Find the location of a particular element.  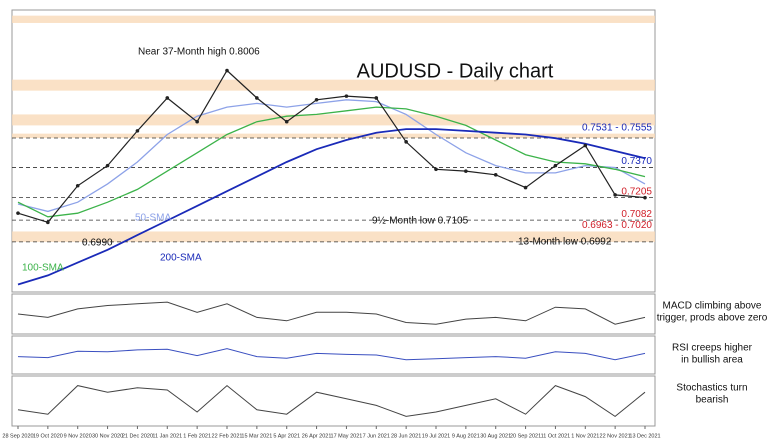

stoch-panel is located at coordinates (333, 401).